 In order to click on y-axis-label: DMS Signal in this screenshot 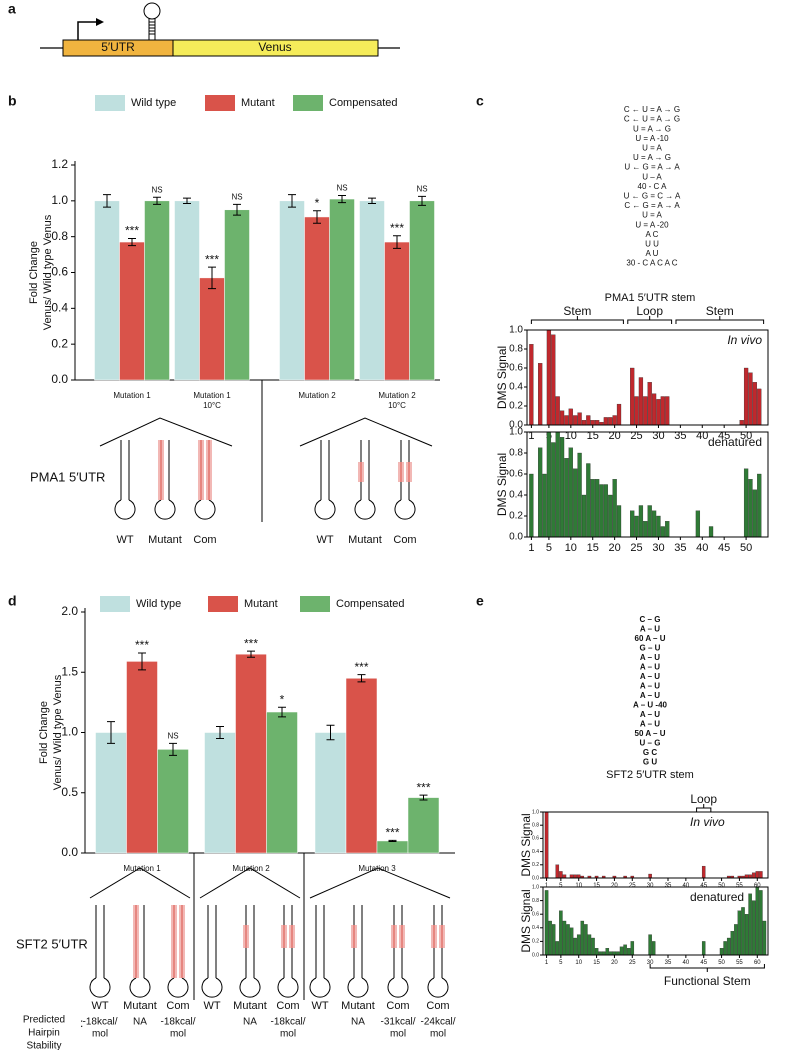, I will do `click(502, 484)`.